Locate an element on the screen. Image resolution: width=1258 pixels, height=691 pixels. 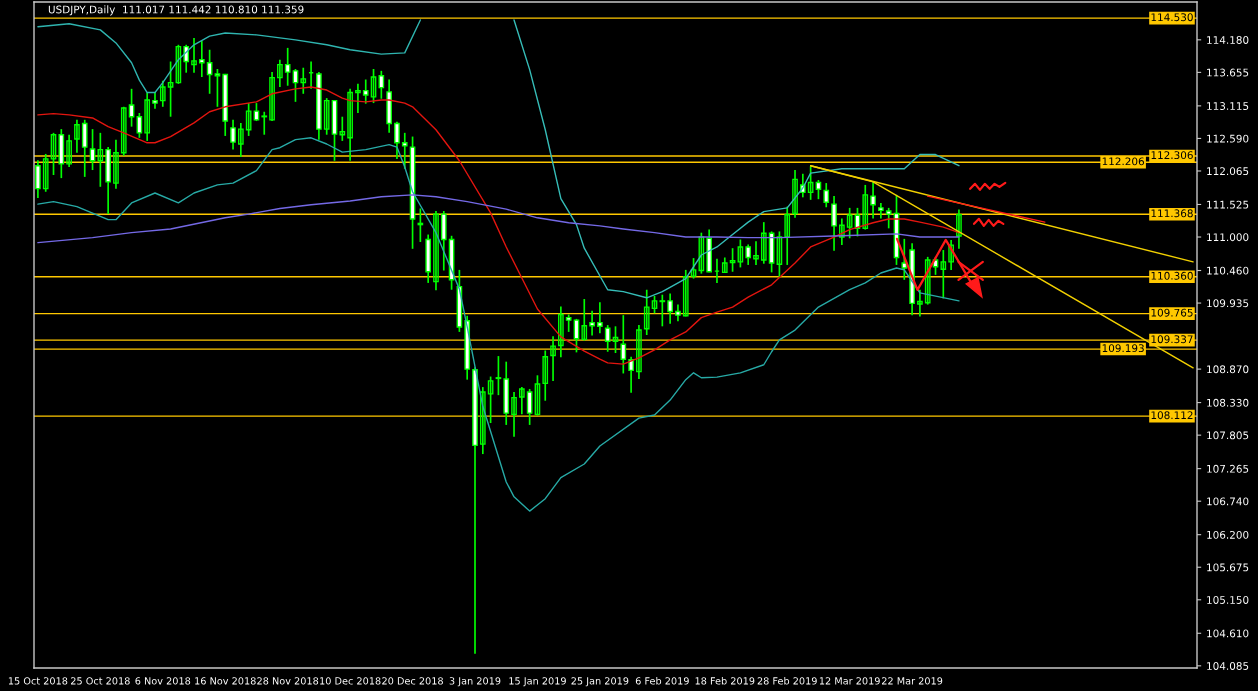
y-tick-label: 113.115 is located at coordinates (1228, 106).